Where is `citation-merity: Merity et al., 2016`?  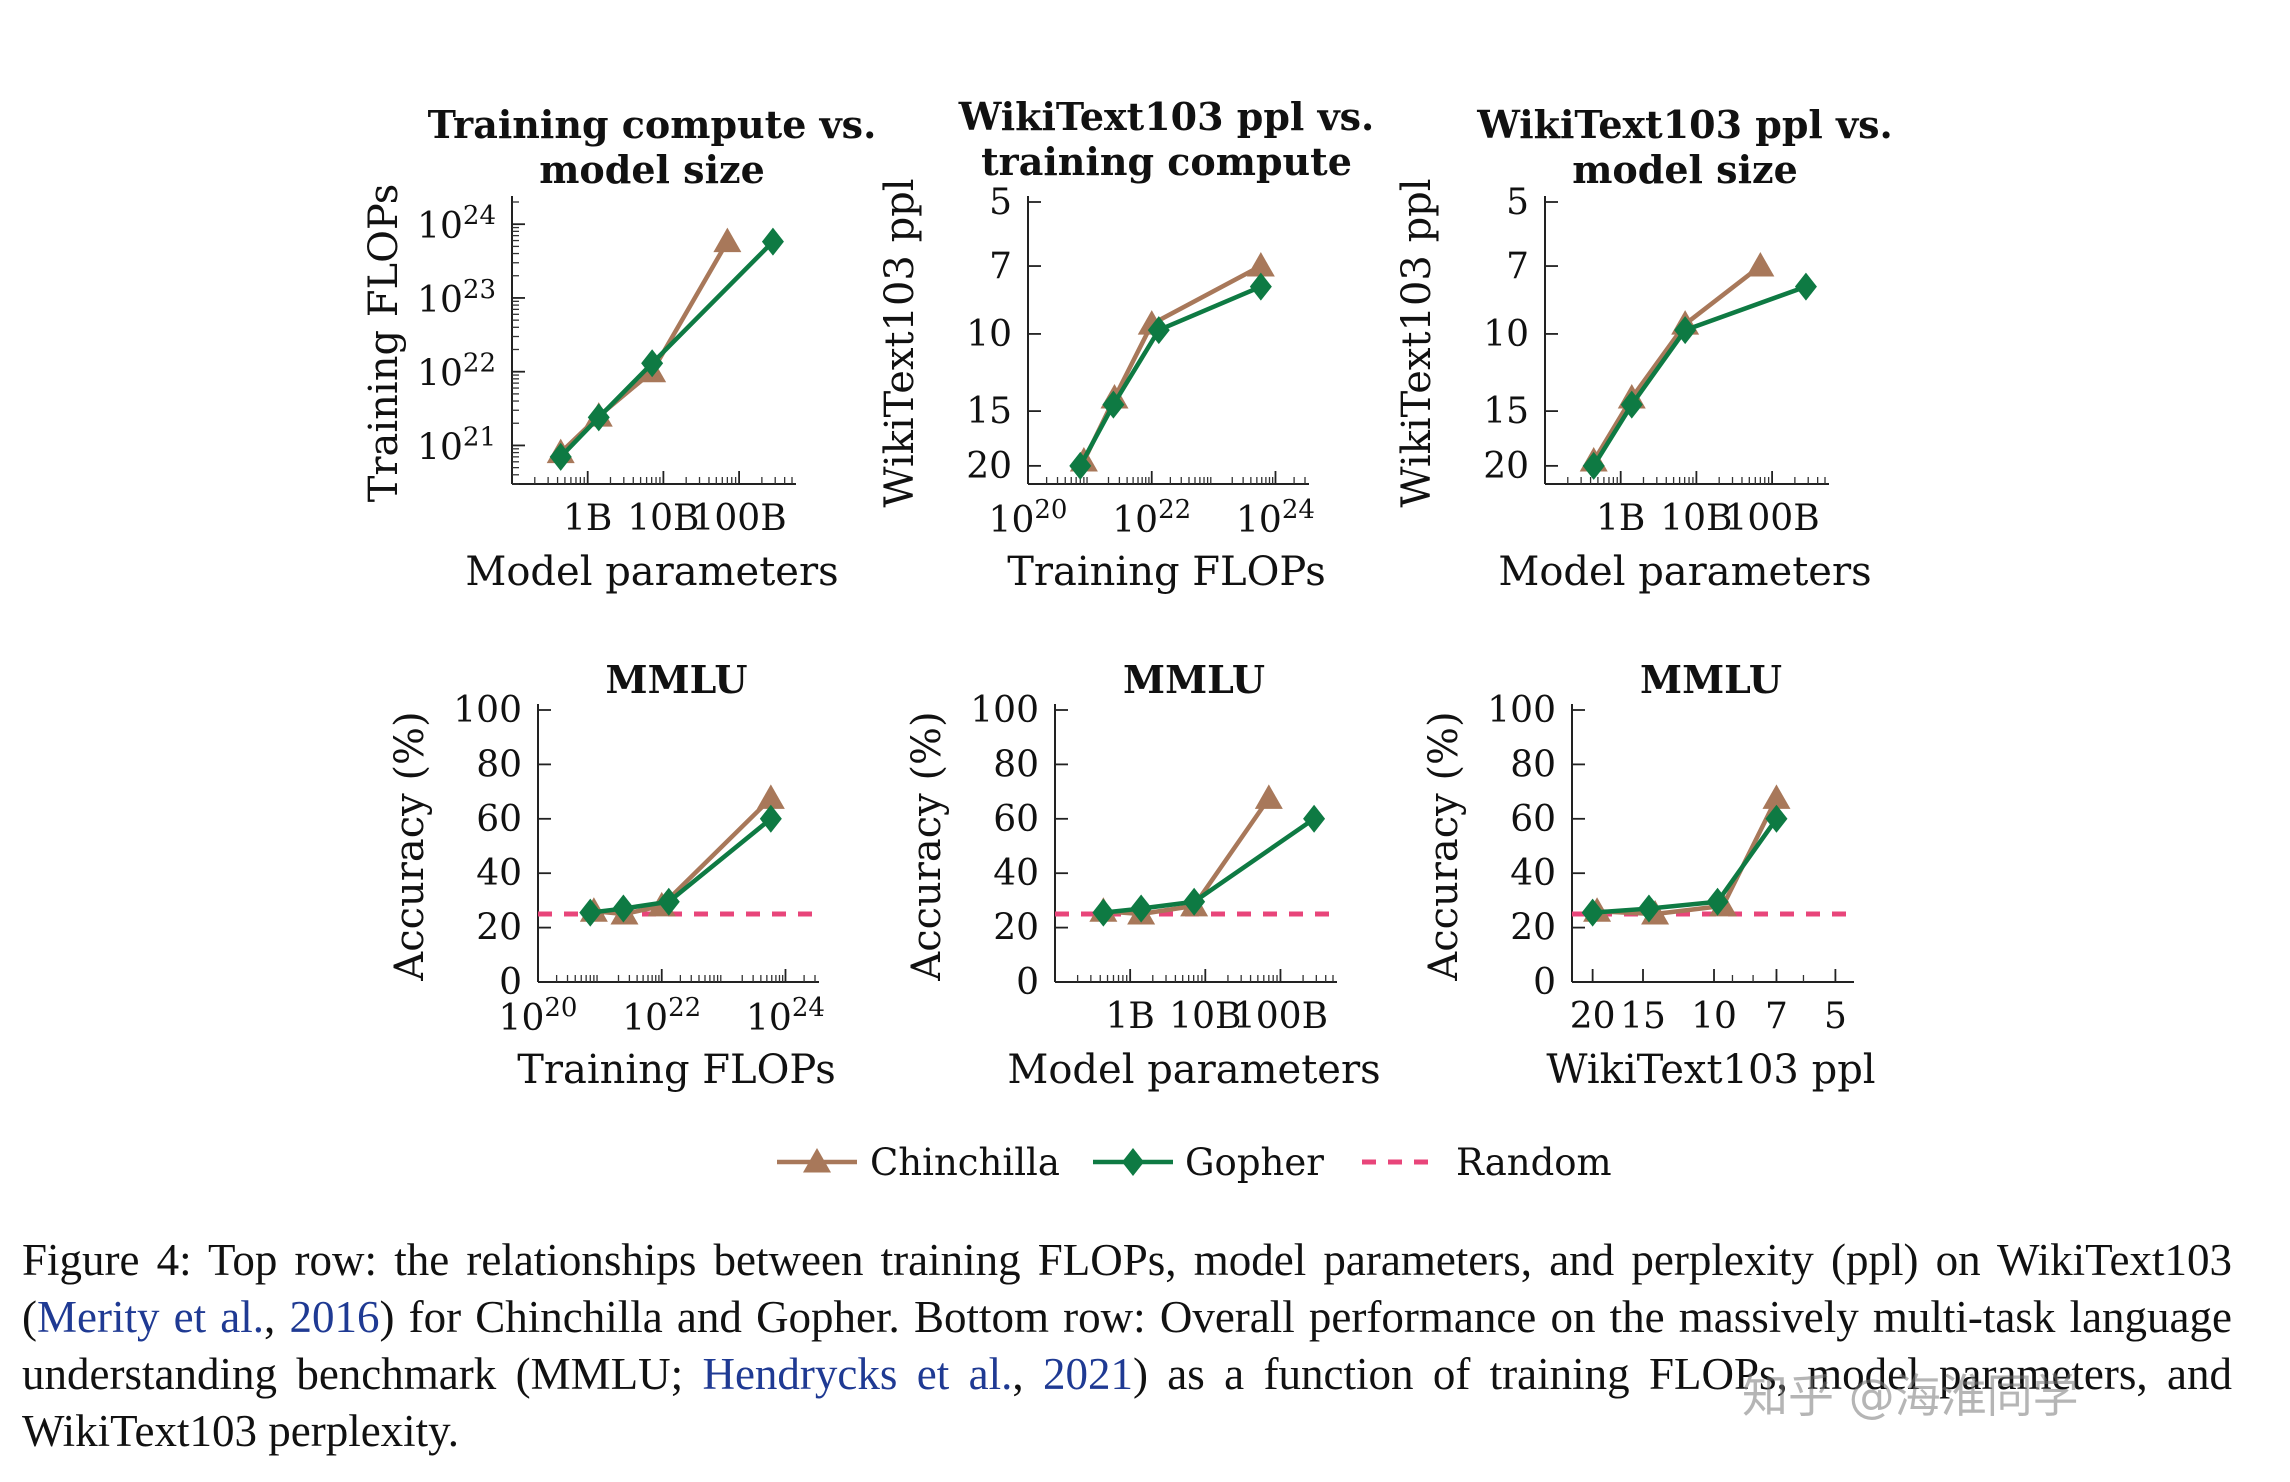
citation-merity: Merity et al., 2016 is located at coordinates (208, 1317).